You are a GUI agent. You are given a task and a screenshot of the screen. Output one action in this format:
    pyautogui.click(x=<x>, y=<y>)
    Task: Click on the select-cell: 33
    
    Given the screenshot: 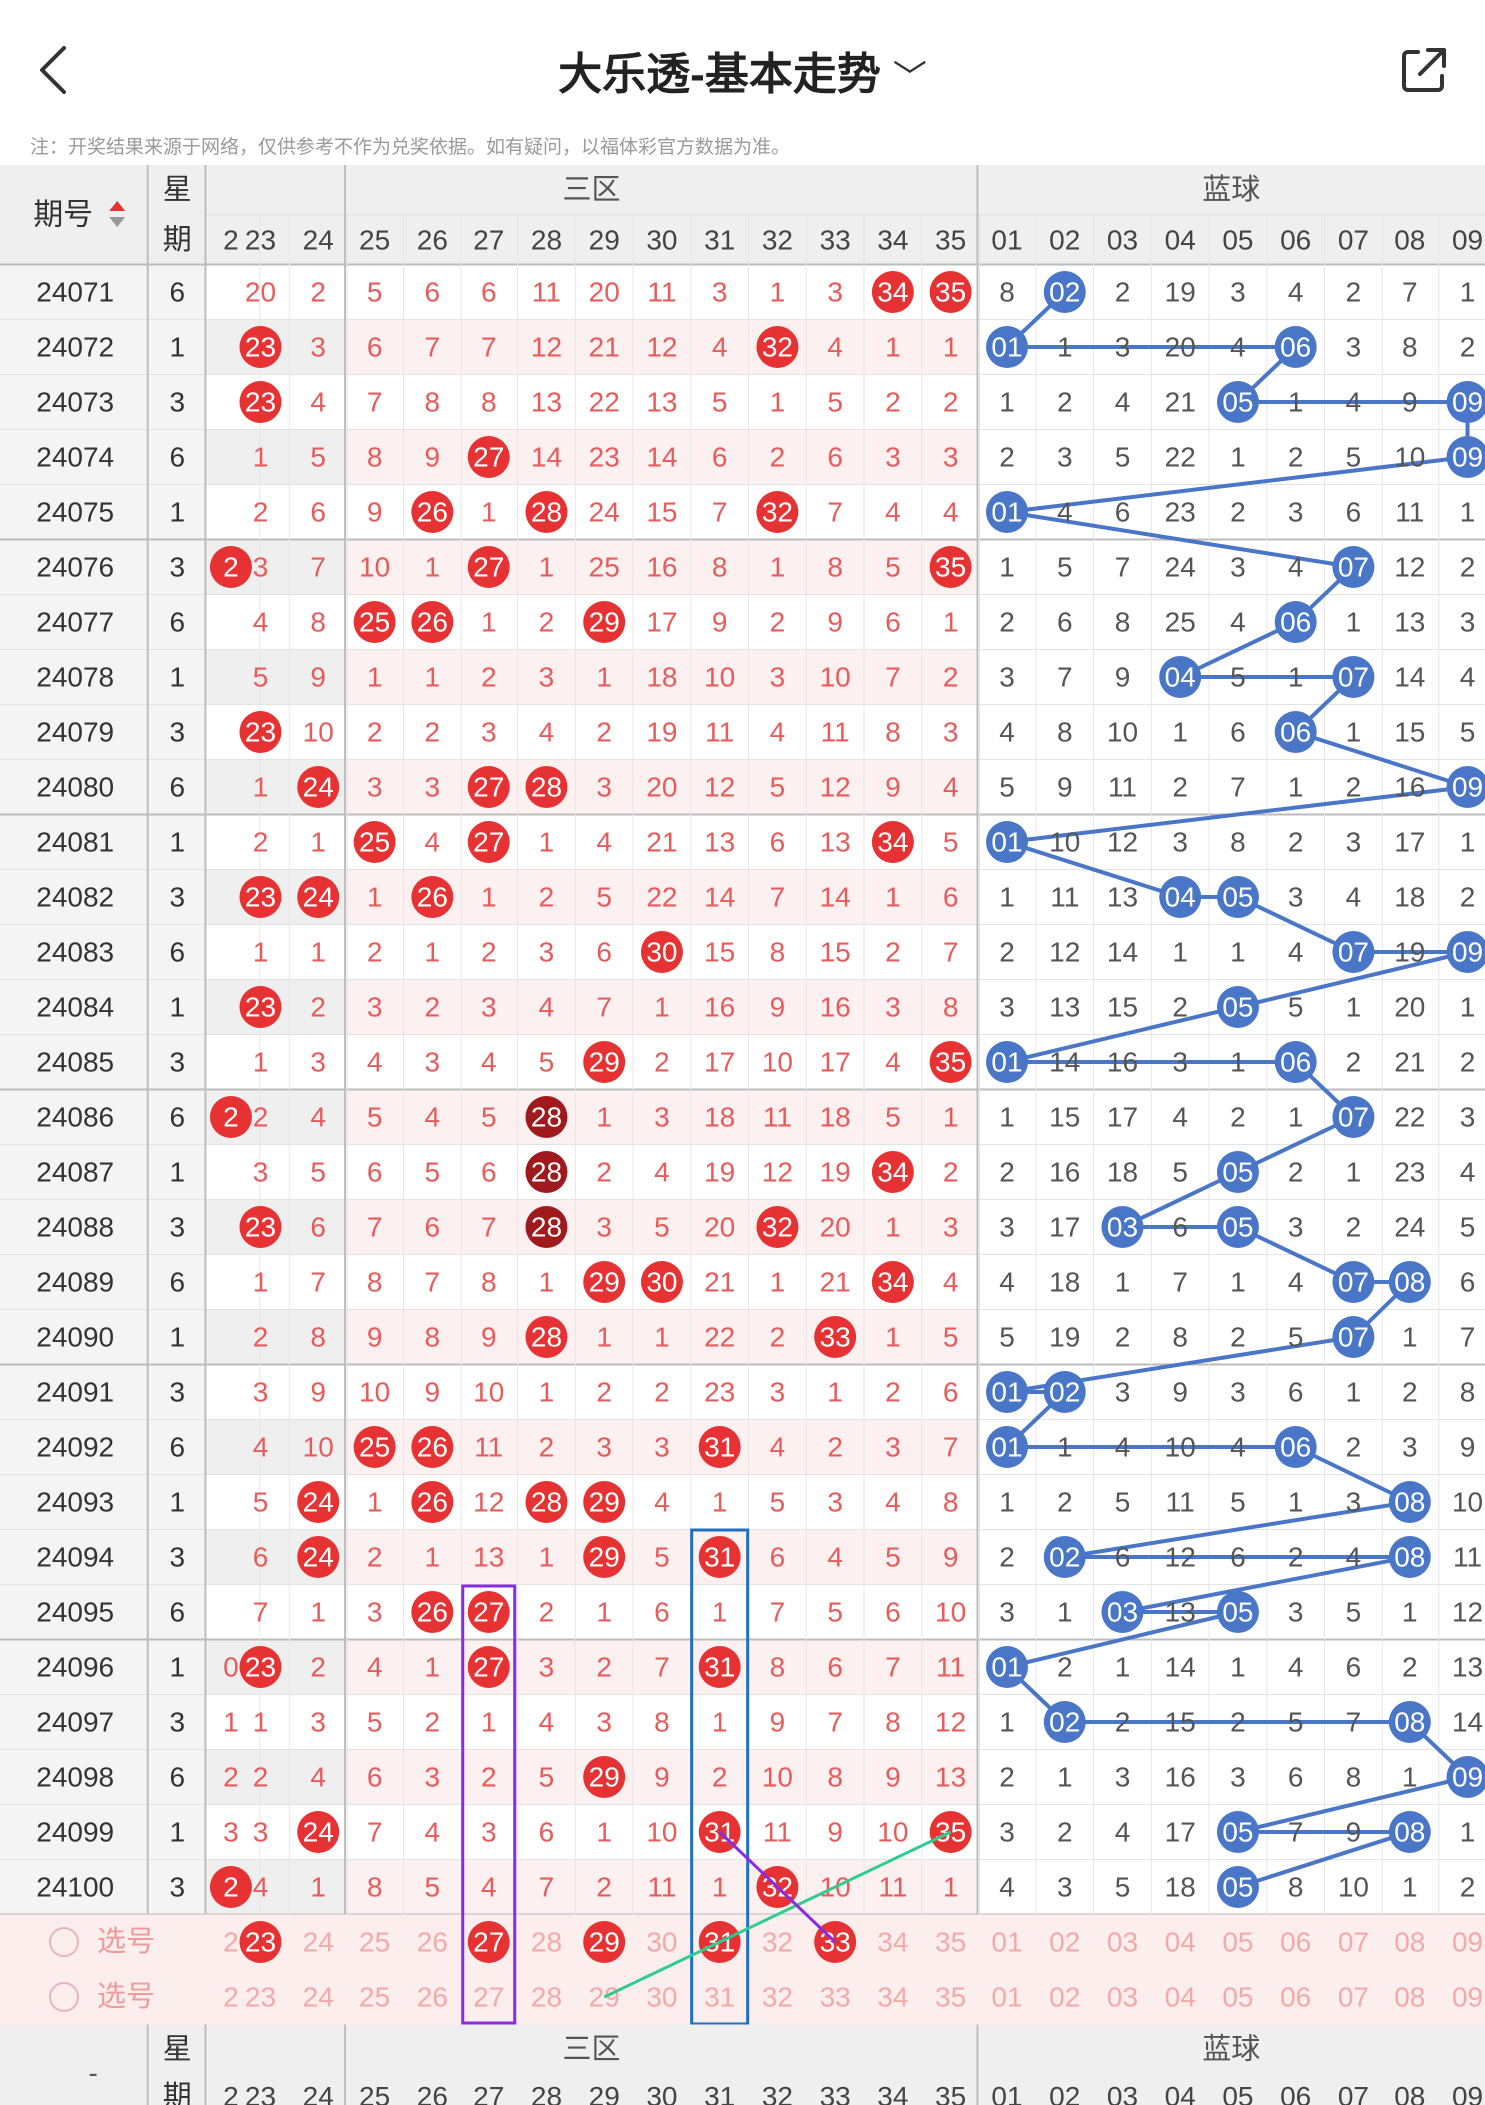 What is the action you would take?
    pyautogui.click(x=835, y=1997)
    